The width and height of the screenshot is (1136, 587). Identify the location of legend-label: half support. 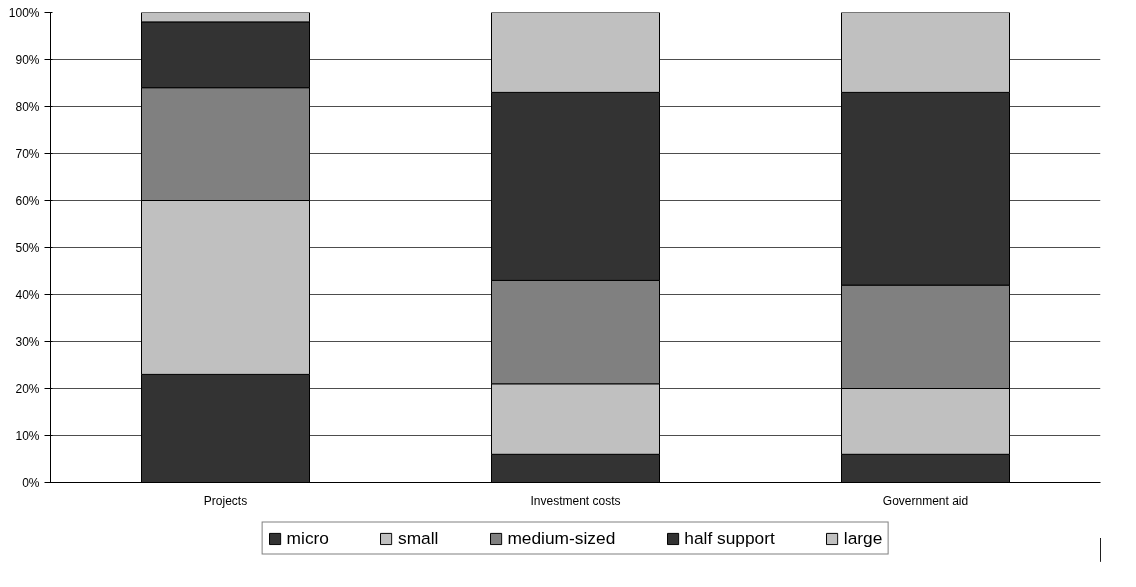
(729, 538).